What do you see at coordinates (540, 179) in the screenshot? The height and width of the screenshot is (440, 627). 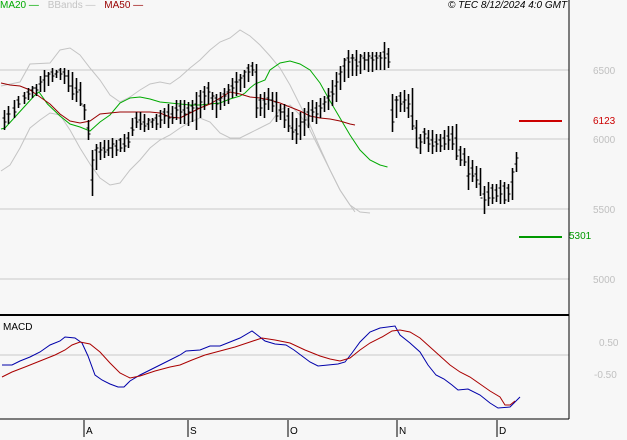 I see `support-resistance-levels` at bounding box center [540, 179].